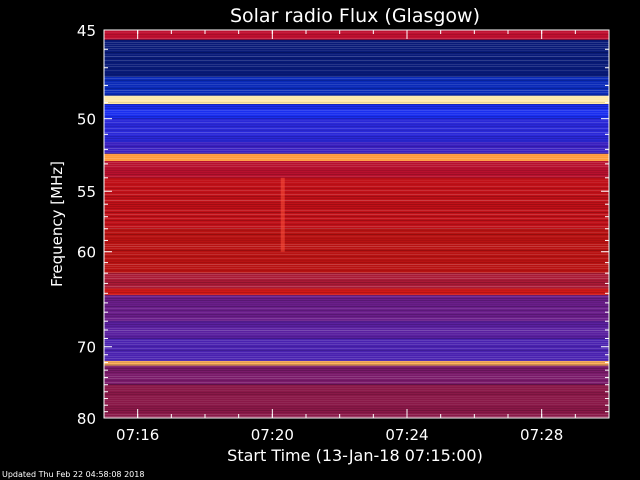  I want to click on y-tick-label: 45, so click(86, 31).